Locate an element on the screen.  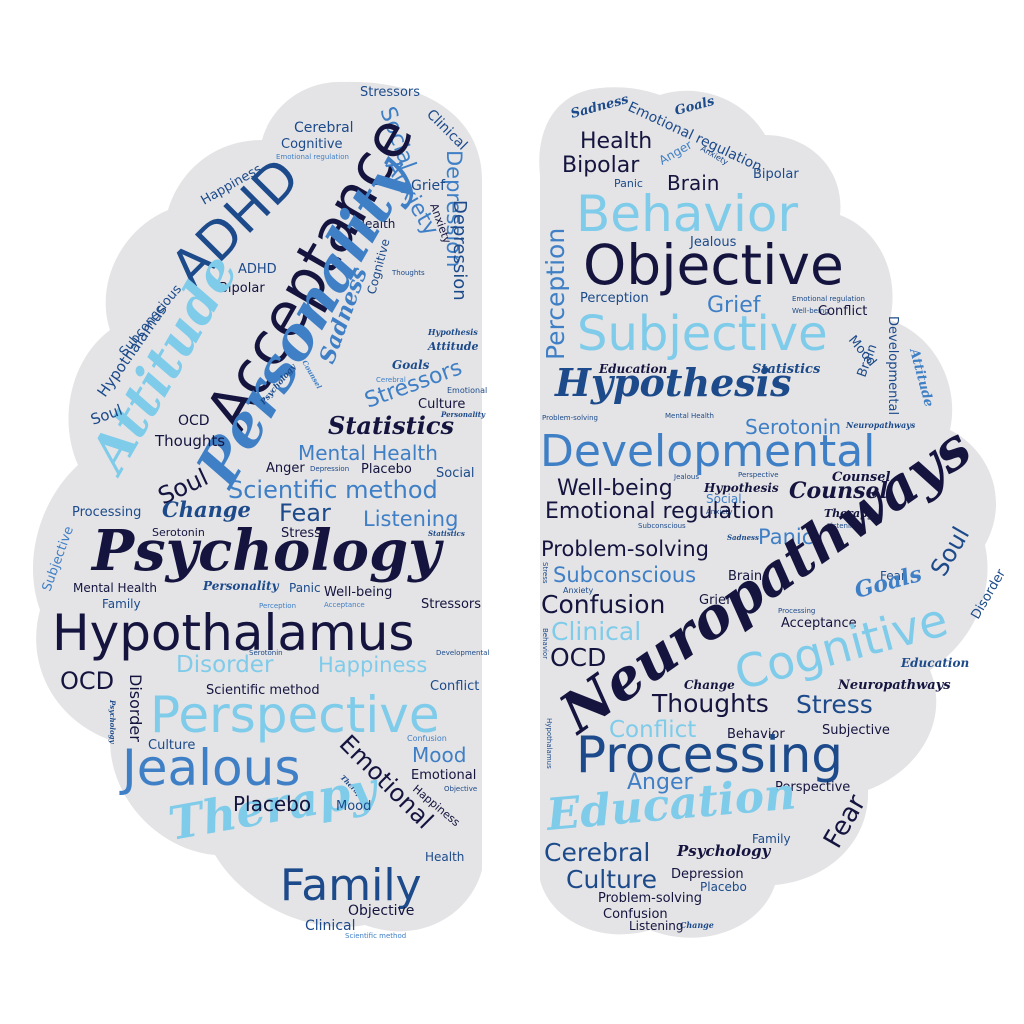
word-hypothesis-r: Hypothesis is located at coordinates (672, 382).